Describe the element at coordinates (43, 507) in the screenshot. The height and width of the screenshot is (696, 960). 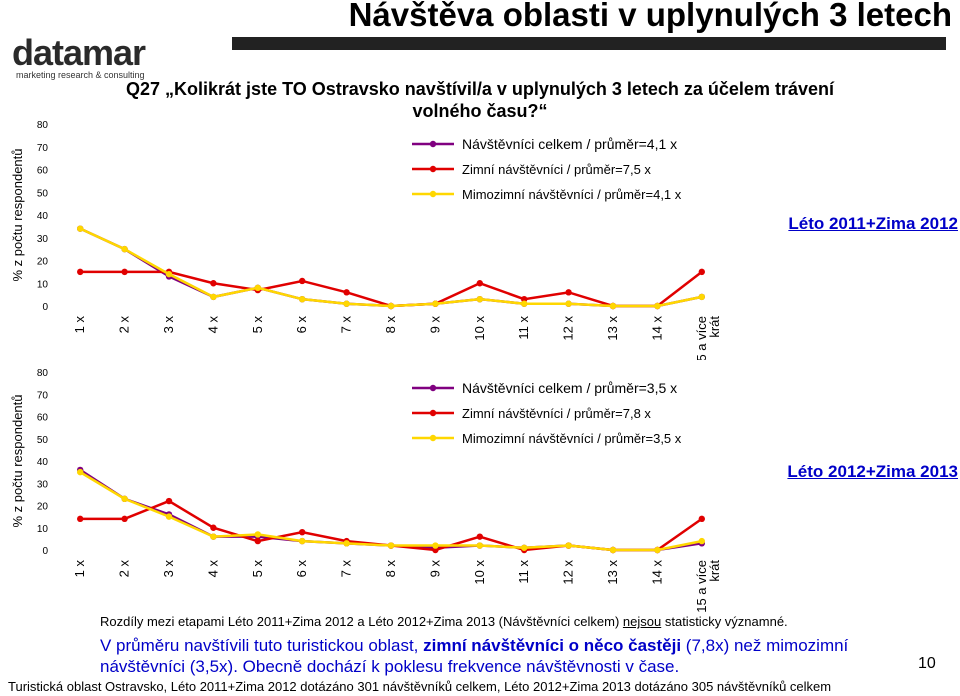
I see `y-tick-label: 20` at that location.